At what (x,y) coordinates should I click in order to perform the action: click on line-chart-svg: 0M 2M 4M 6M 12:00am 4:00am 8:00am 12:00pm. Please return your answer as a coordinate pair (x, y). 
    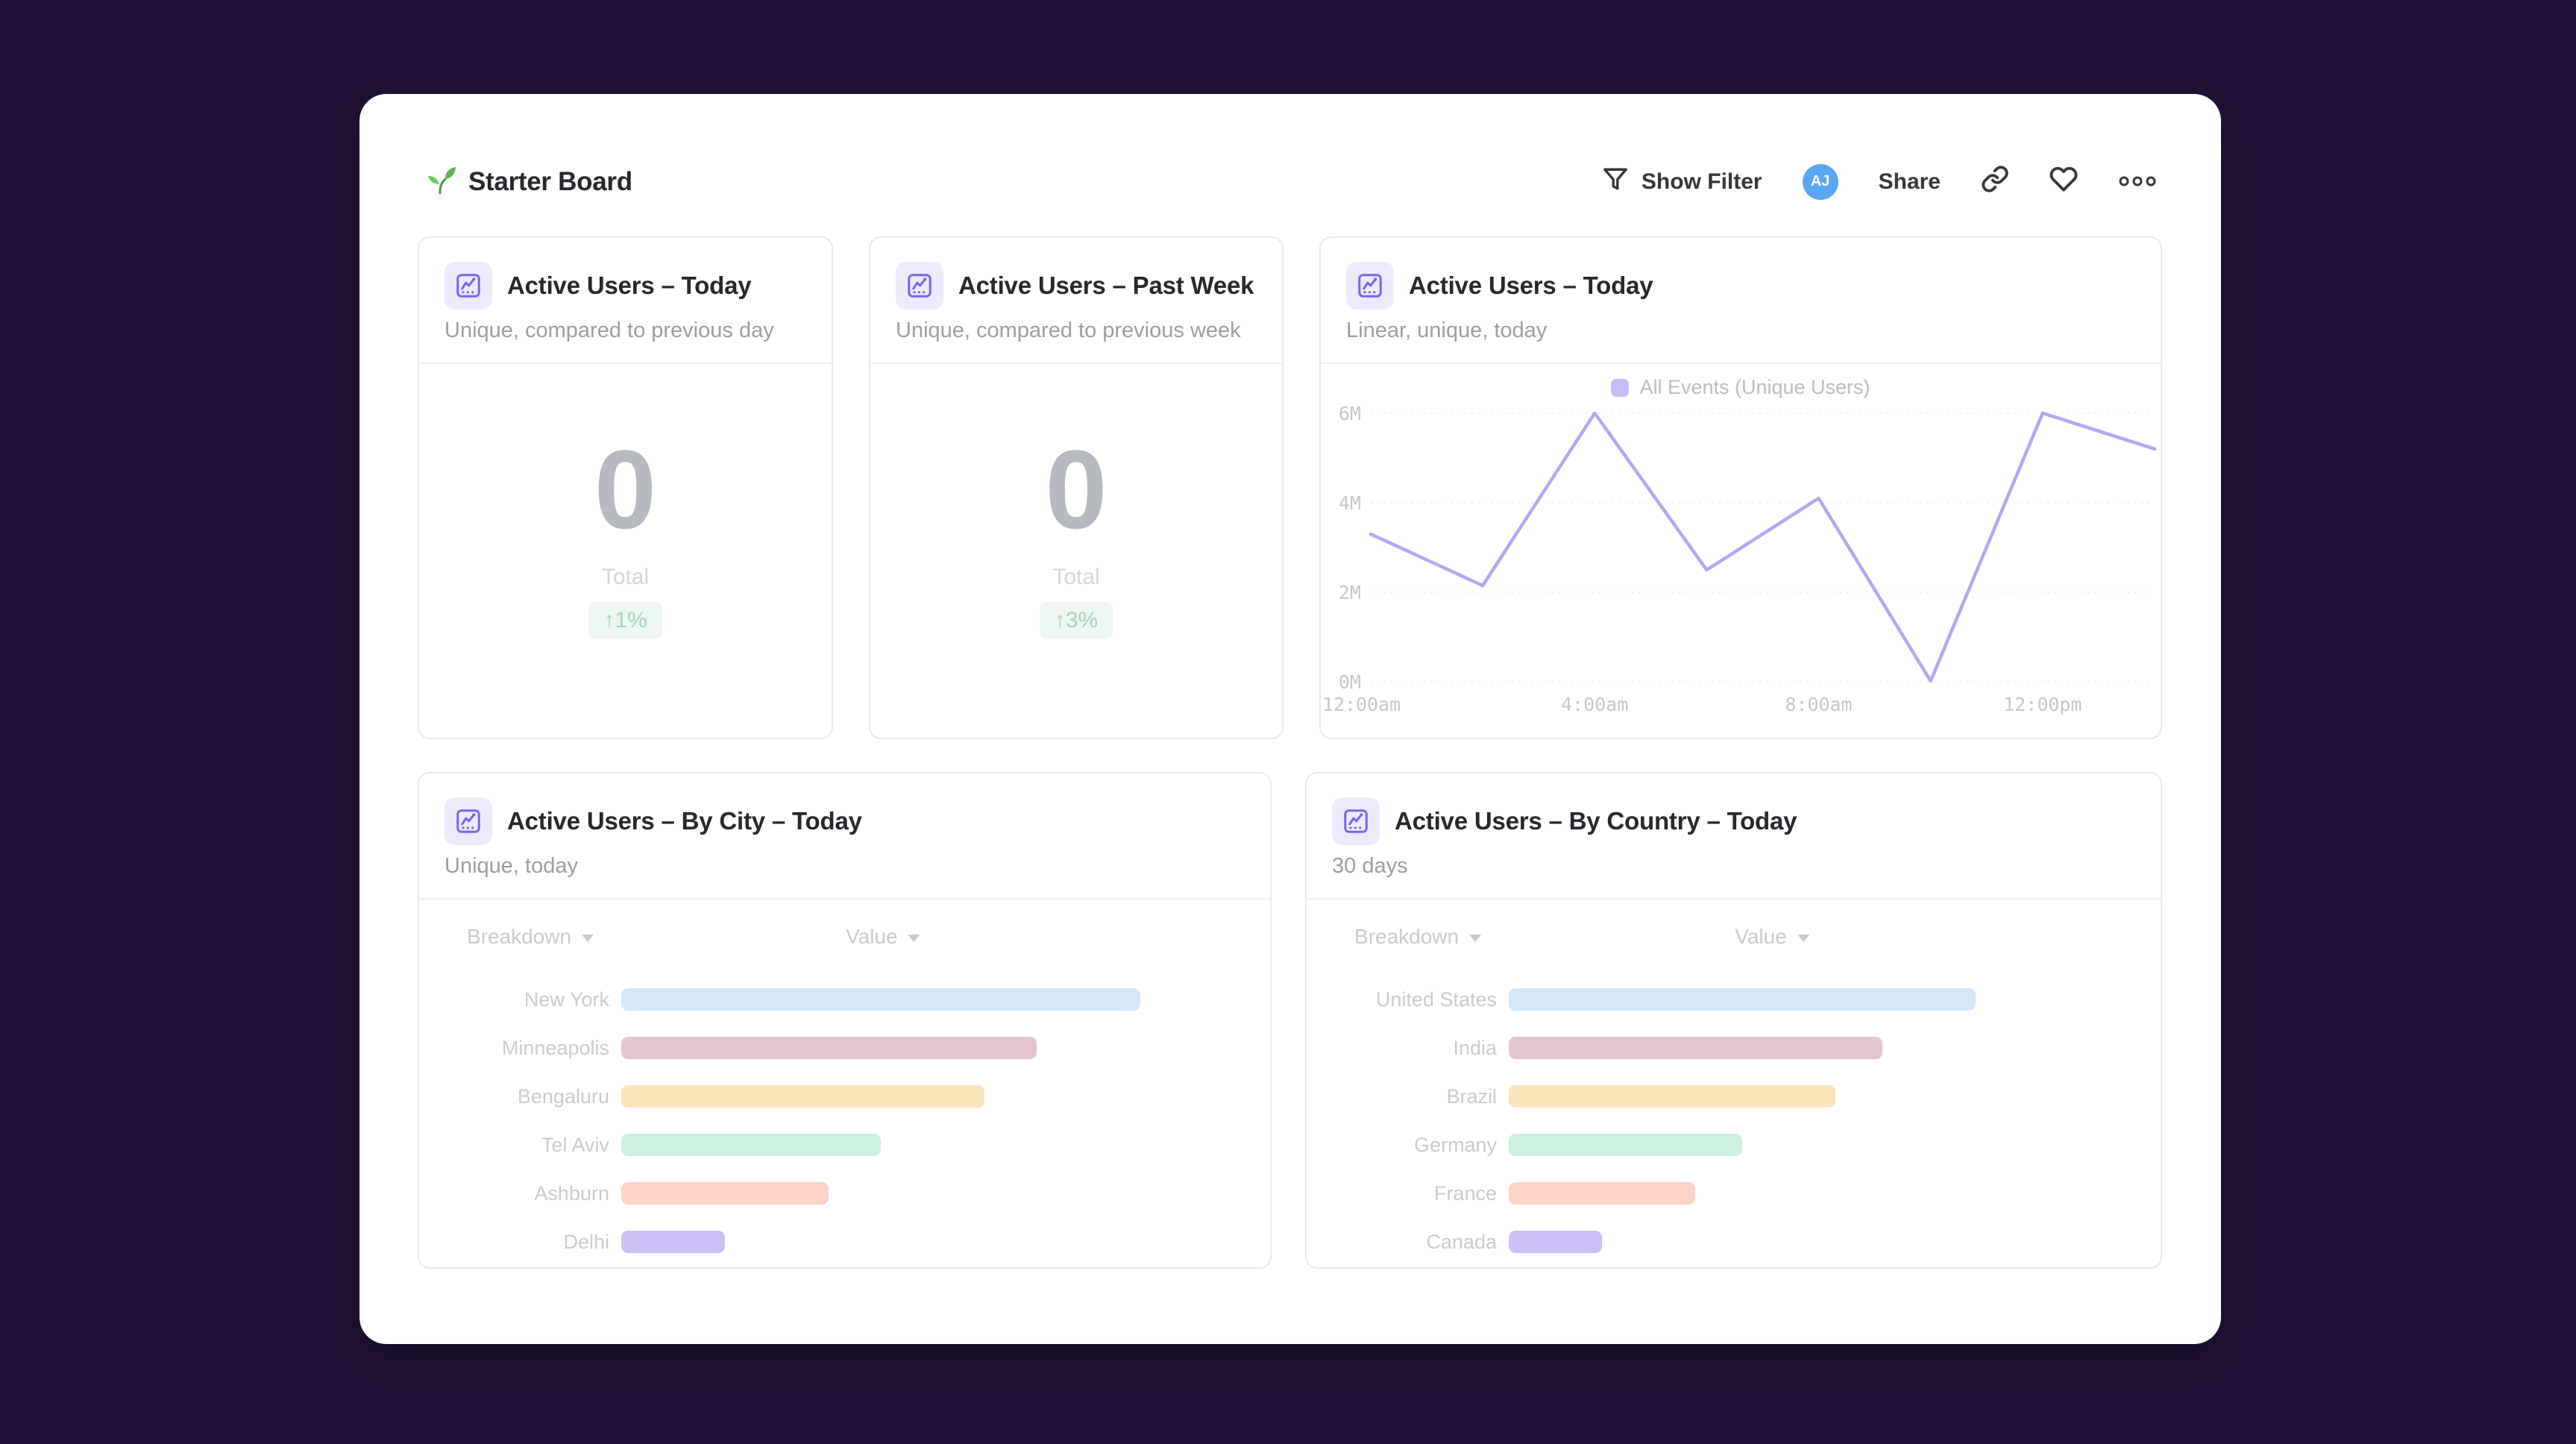
    Looking at the image, I should click on (1741, 551).